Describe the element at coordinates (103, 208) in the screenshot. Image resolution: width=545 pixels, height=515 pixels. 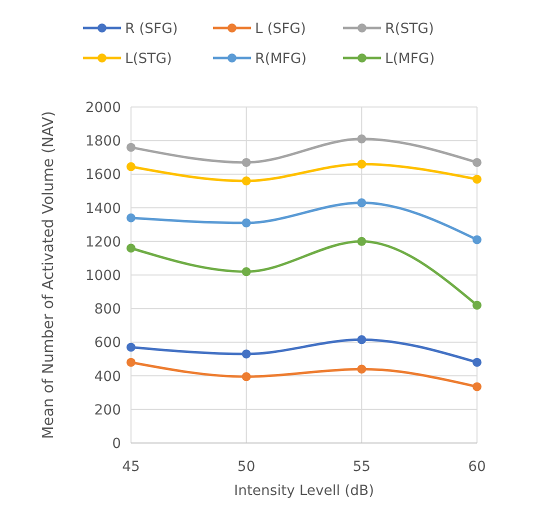
I see `y-tick-label: 1400` at that location.